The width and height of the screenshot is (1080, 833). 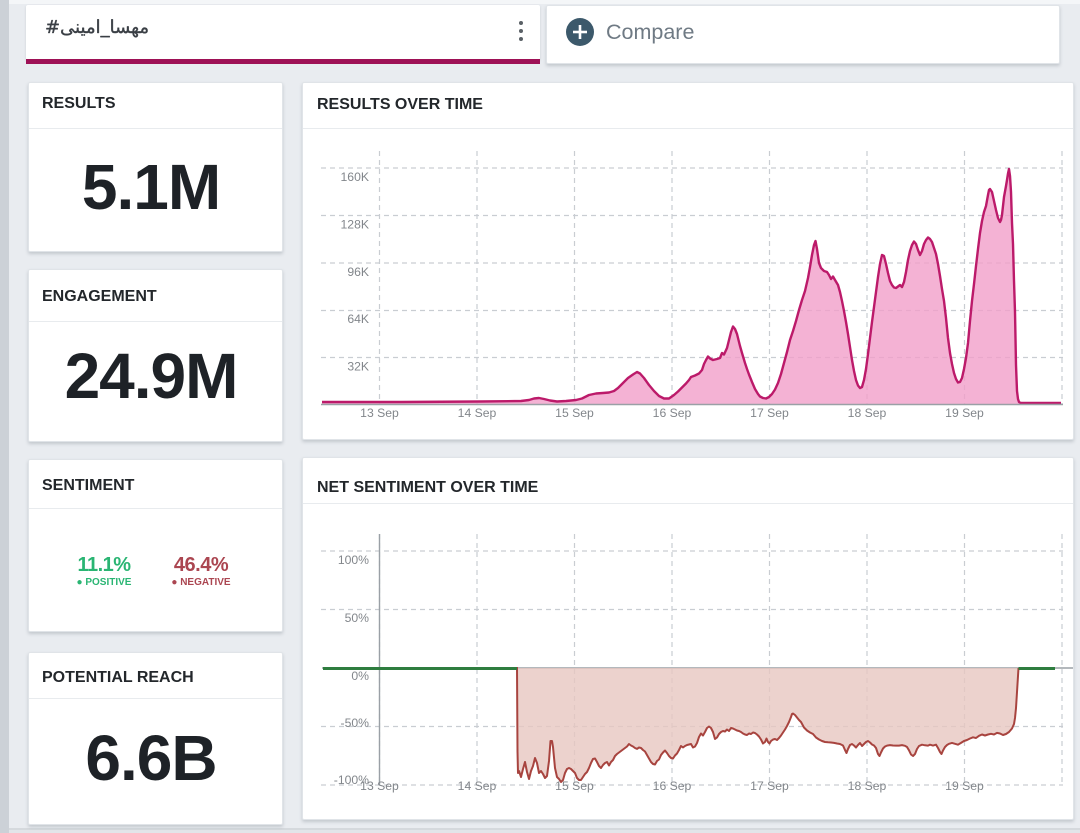 What do you see at coordinates (355, 225) in the screenshot?
I see `svg-text: 128K` at bounding box center [355, 225].